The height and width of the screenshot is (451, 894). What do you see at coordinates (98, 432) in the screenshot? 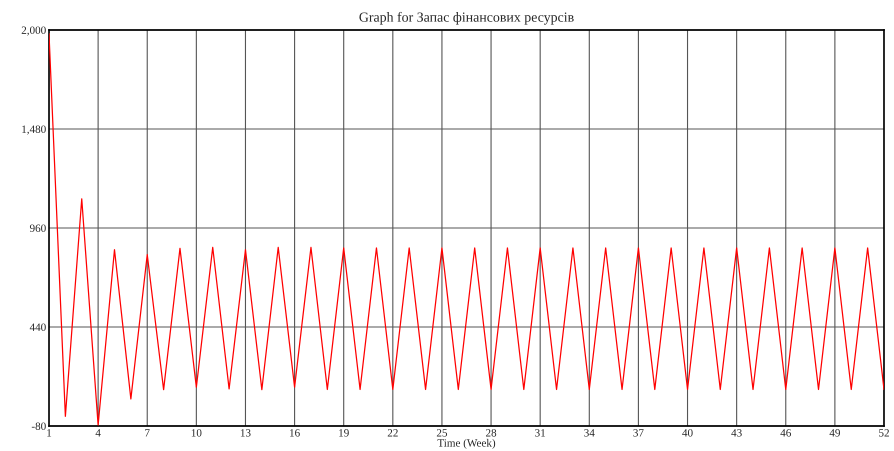
I see `x-tick-label: 4` at bounding box center [98, 432].